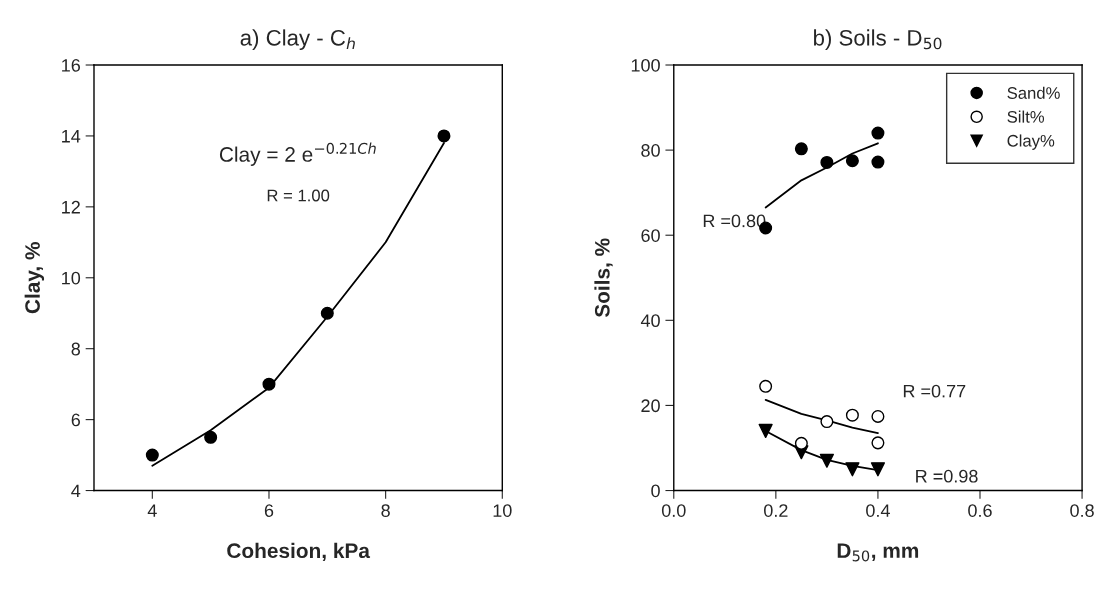 This screenshot has height=591, width=1119. What do you see at coordinates (650, 150) in the screenshot?
I see `y-tick-label: 80` at bounding box center [650, 150].